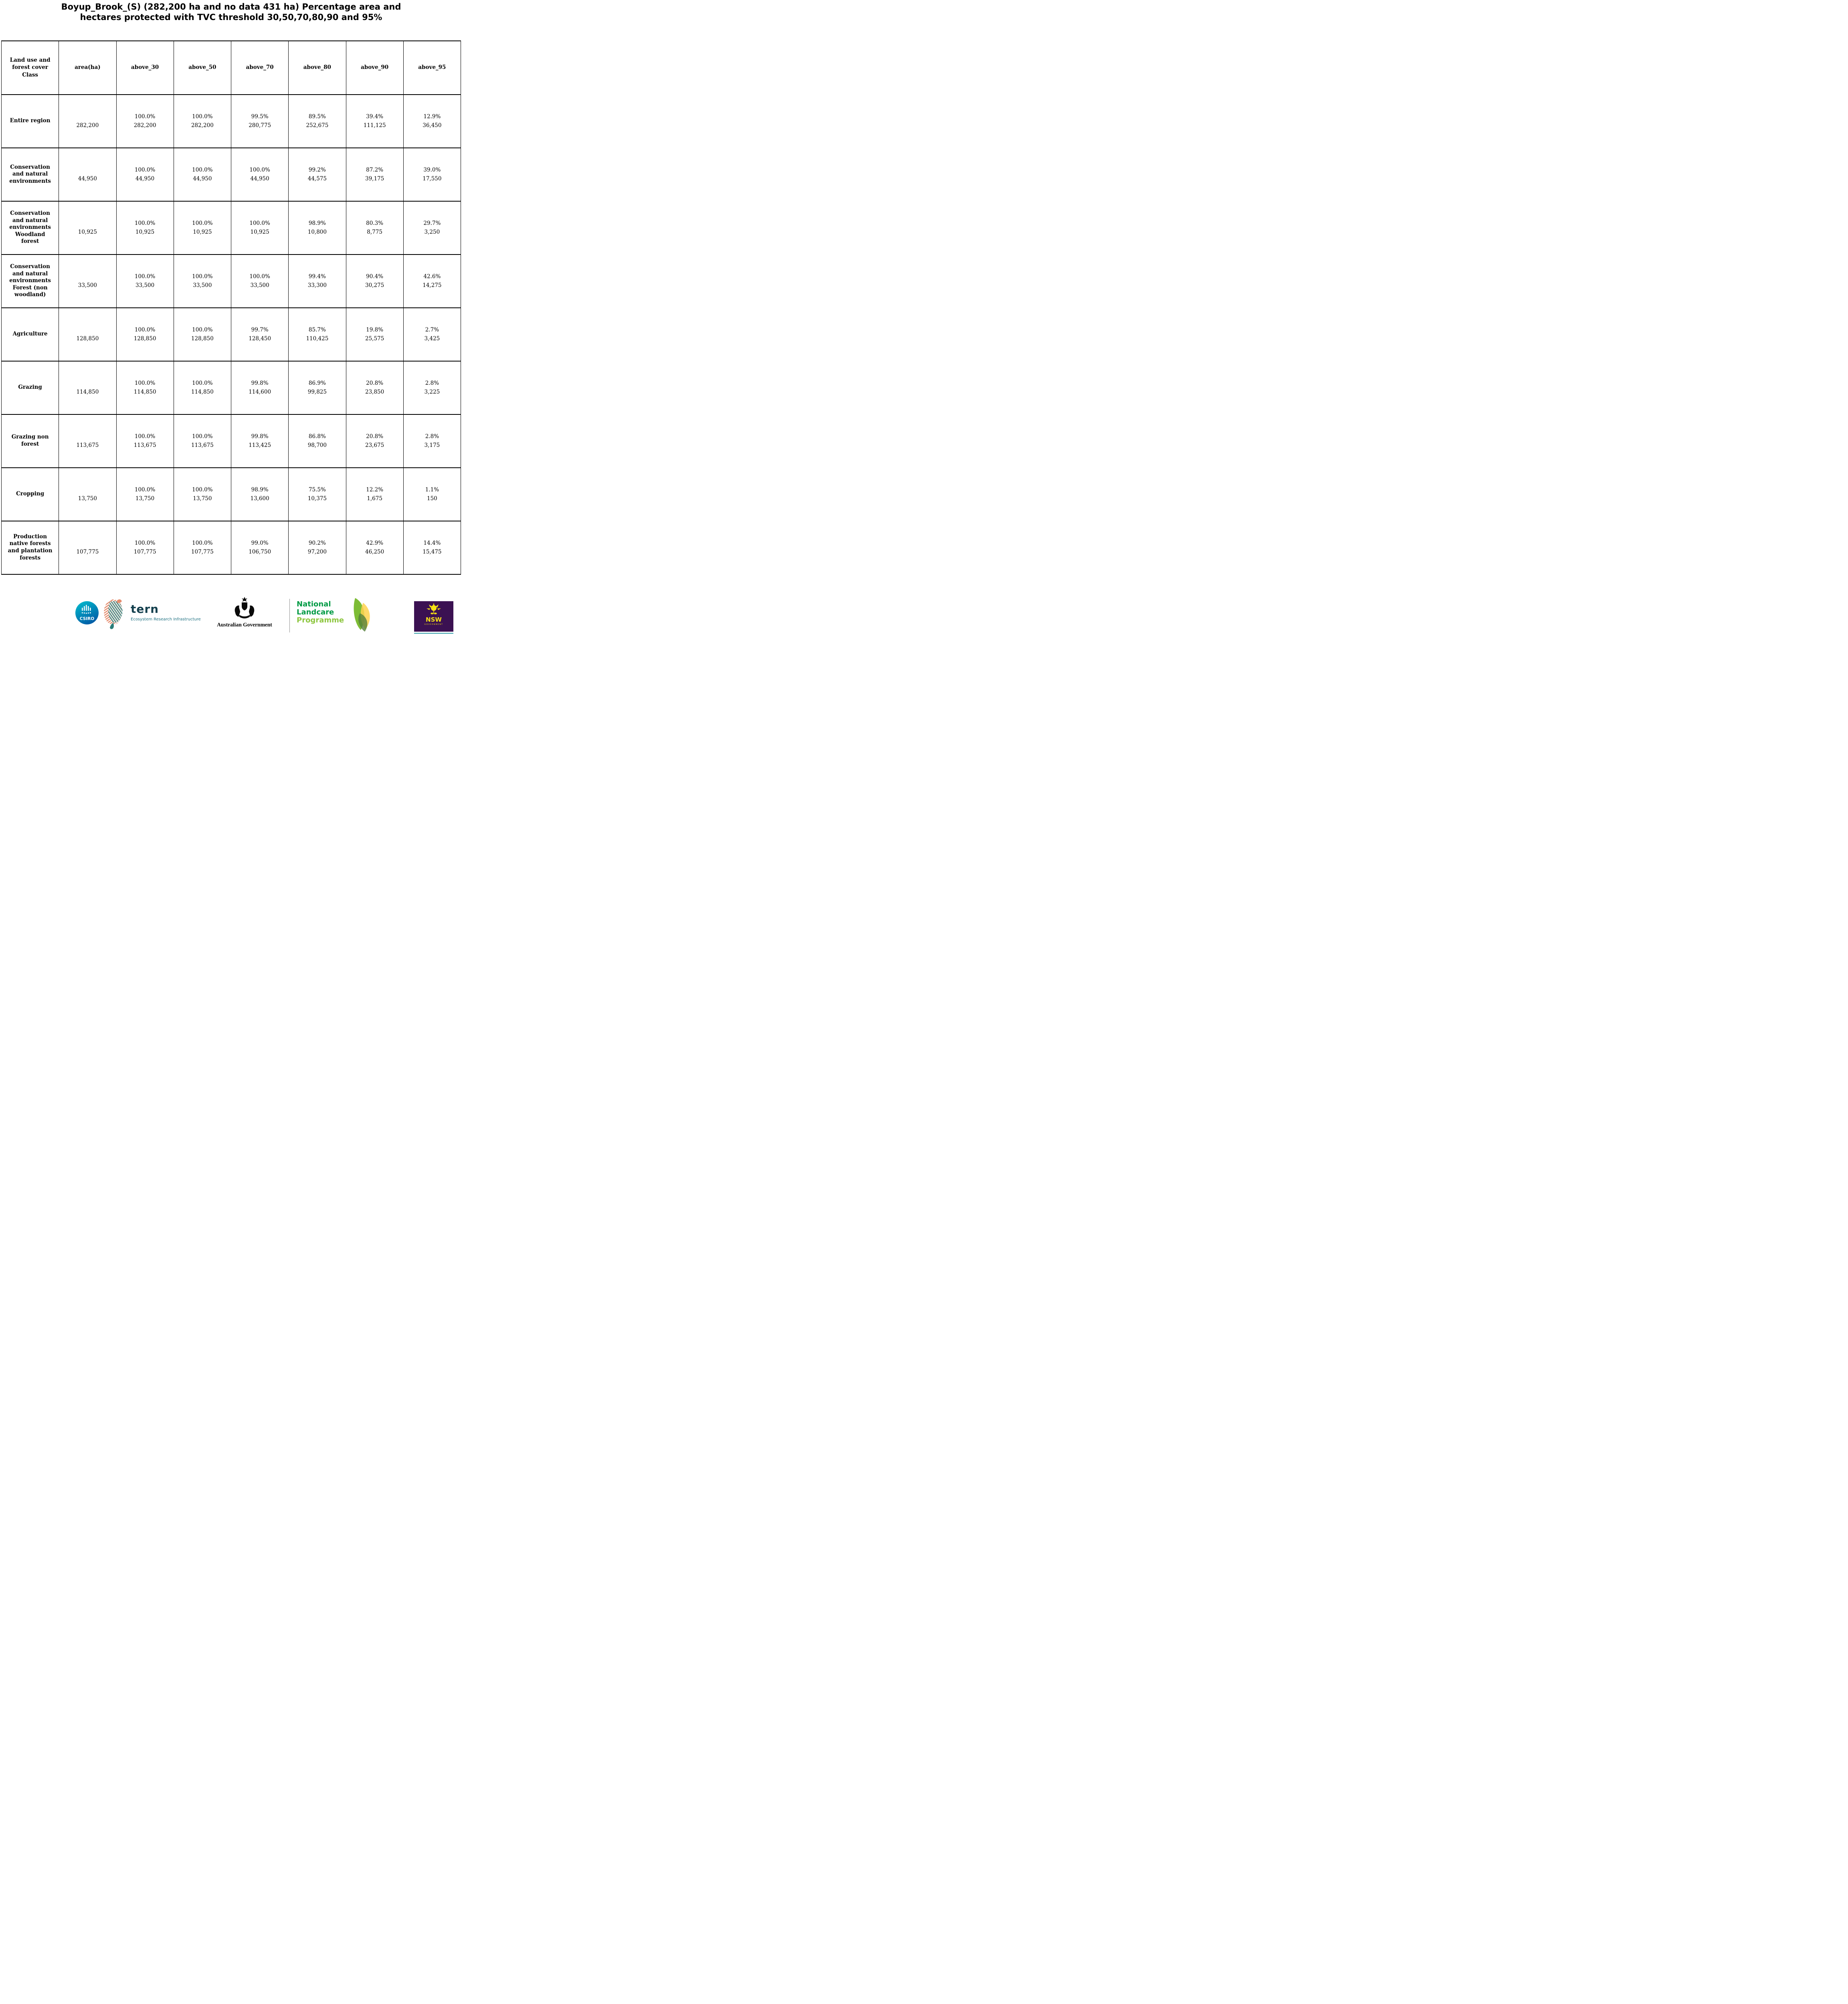 The width and height of the screenshot is (1848, 2004). I want to click on percent-value: 12.9%, so click(432, 116).